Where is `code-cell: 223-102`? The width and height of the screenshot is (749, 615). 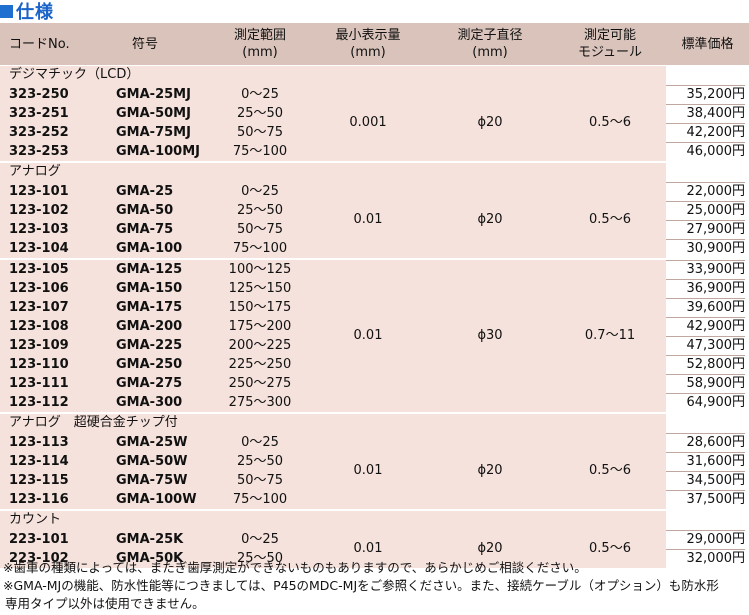
code-cell: 223-102 is located at coordinates (39, 558).